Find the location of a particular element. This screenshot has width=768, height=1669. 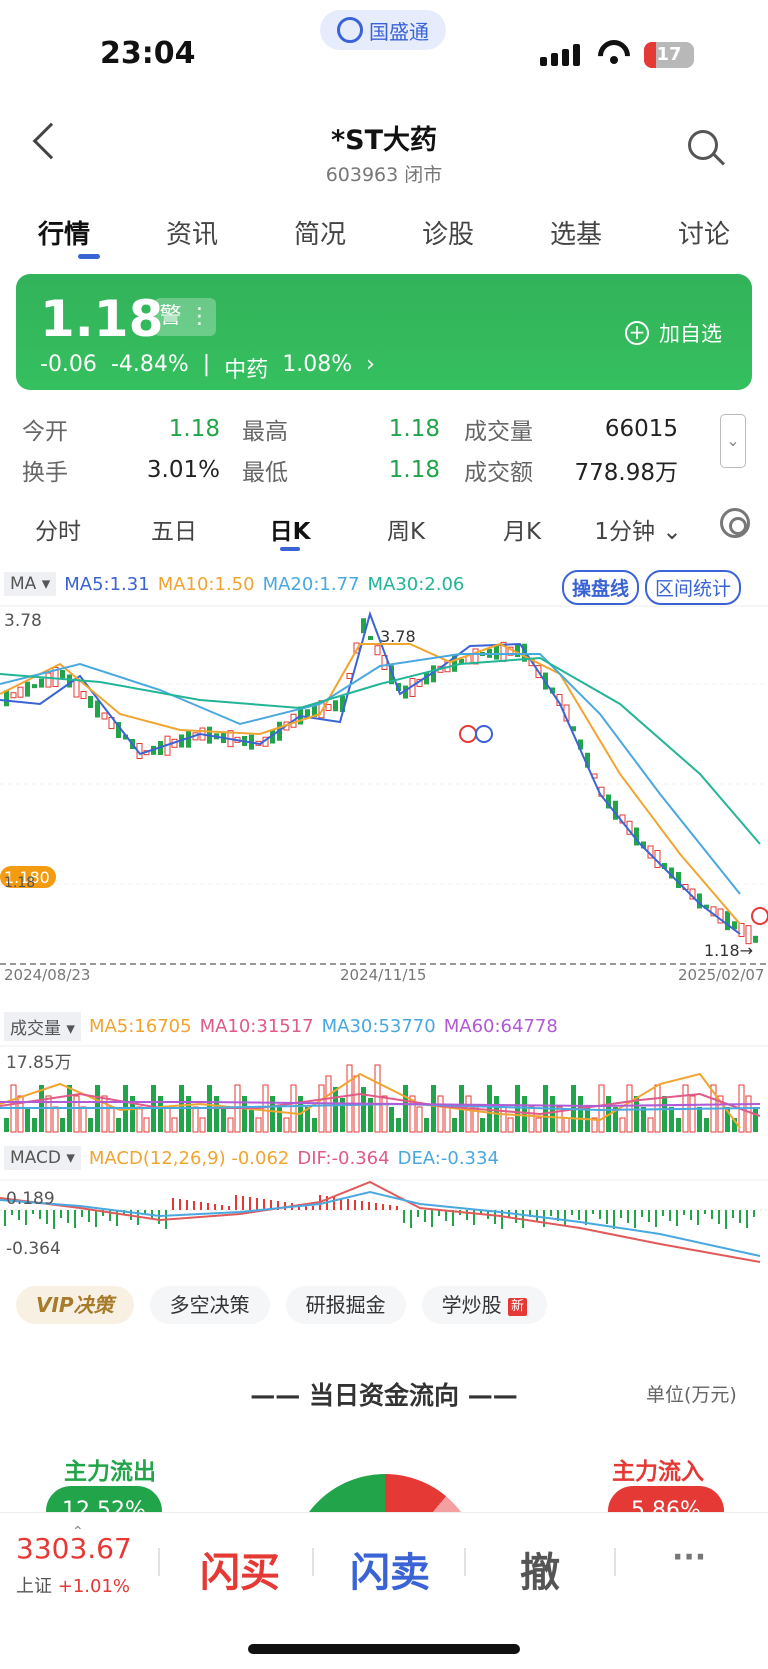

chevron-up-icon: ⌃ is located at coordinates (78, 1532).